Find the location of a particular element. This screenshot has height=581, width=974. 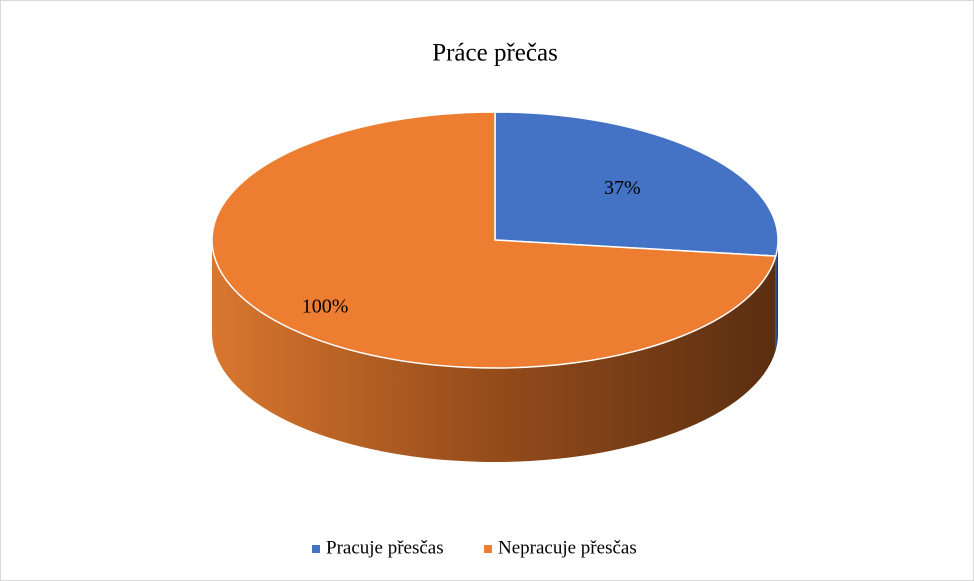

chart-title: Práce přečas is located at coordinates (495, 53).